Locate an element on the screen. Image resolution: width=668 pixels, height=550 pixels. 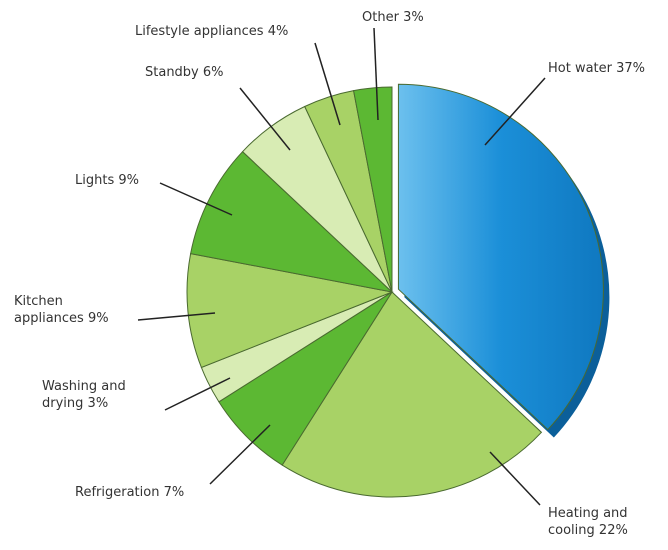
category-label: Heating and cooling is located at coordinates (588, 522).